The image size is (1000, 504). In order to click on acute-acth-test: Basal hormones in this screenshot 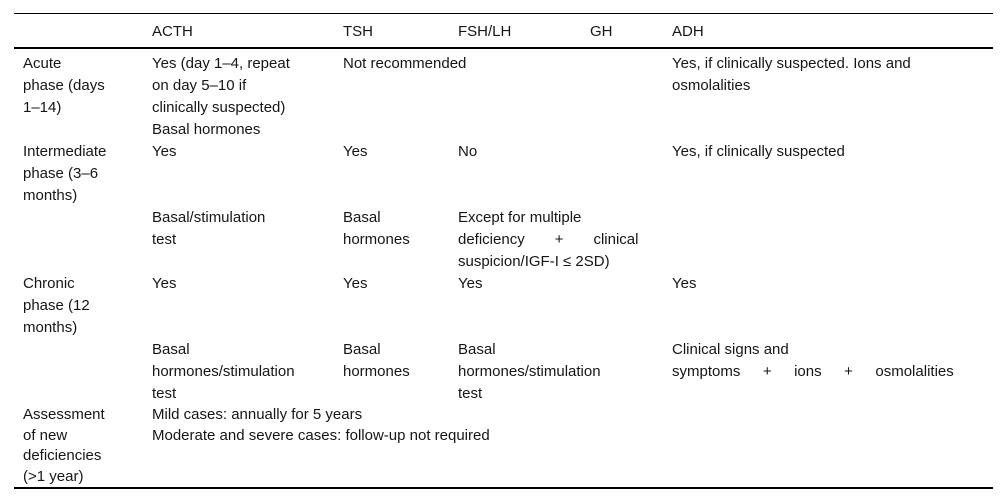, I will do `click(206, 129)`.